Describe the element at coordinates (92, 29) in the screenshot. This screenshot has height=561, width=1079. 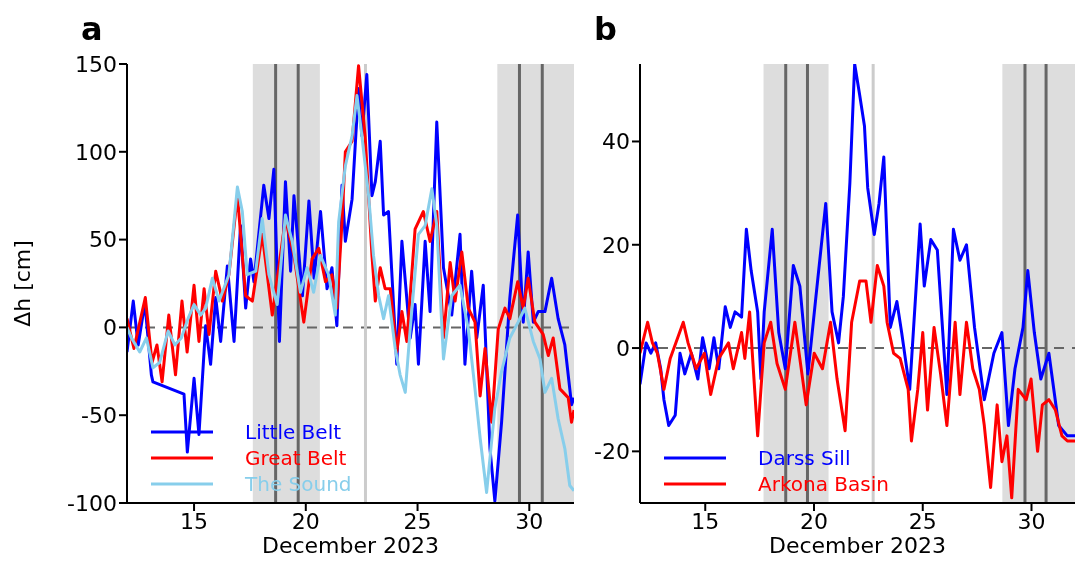
I see `chart-title: a` at that location.